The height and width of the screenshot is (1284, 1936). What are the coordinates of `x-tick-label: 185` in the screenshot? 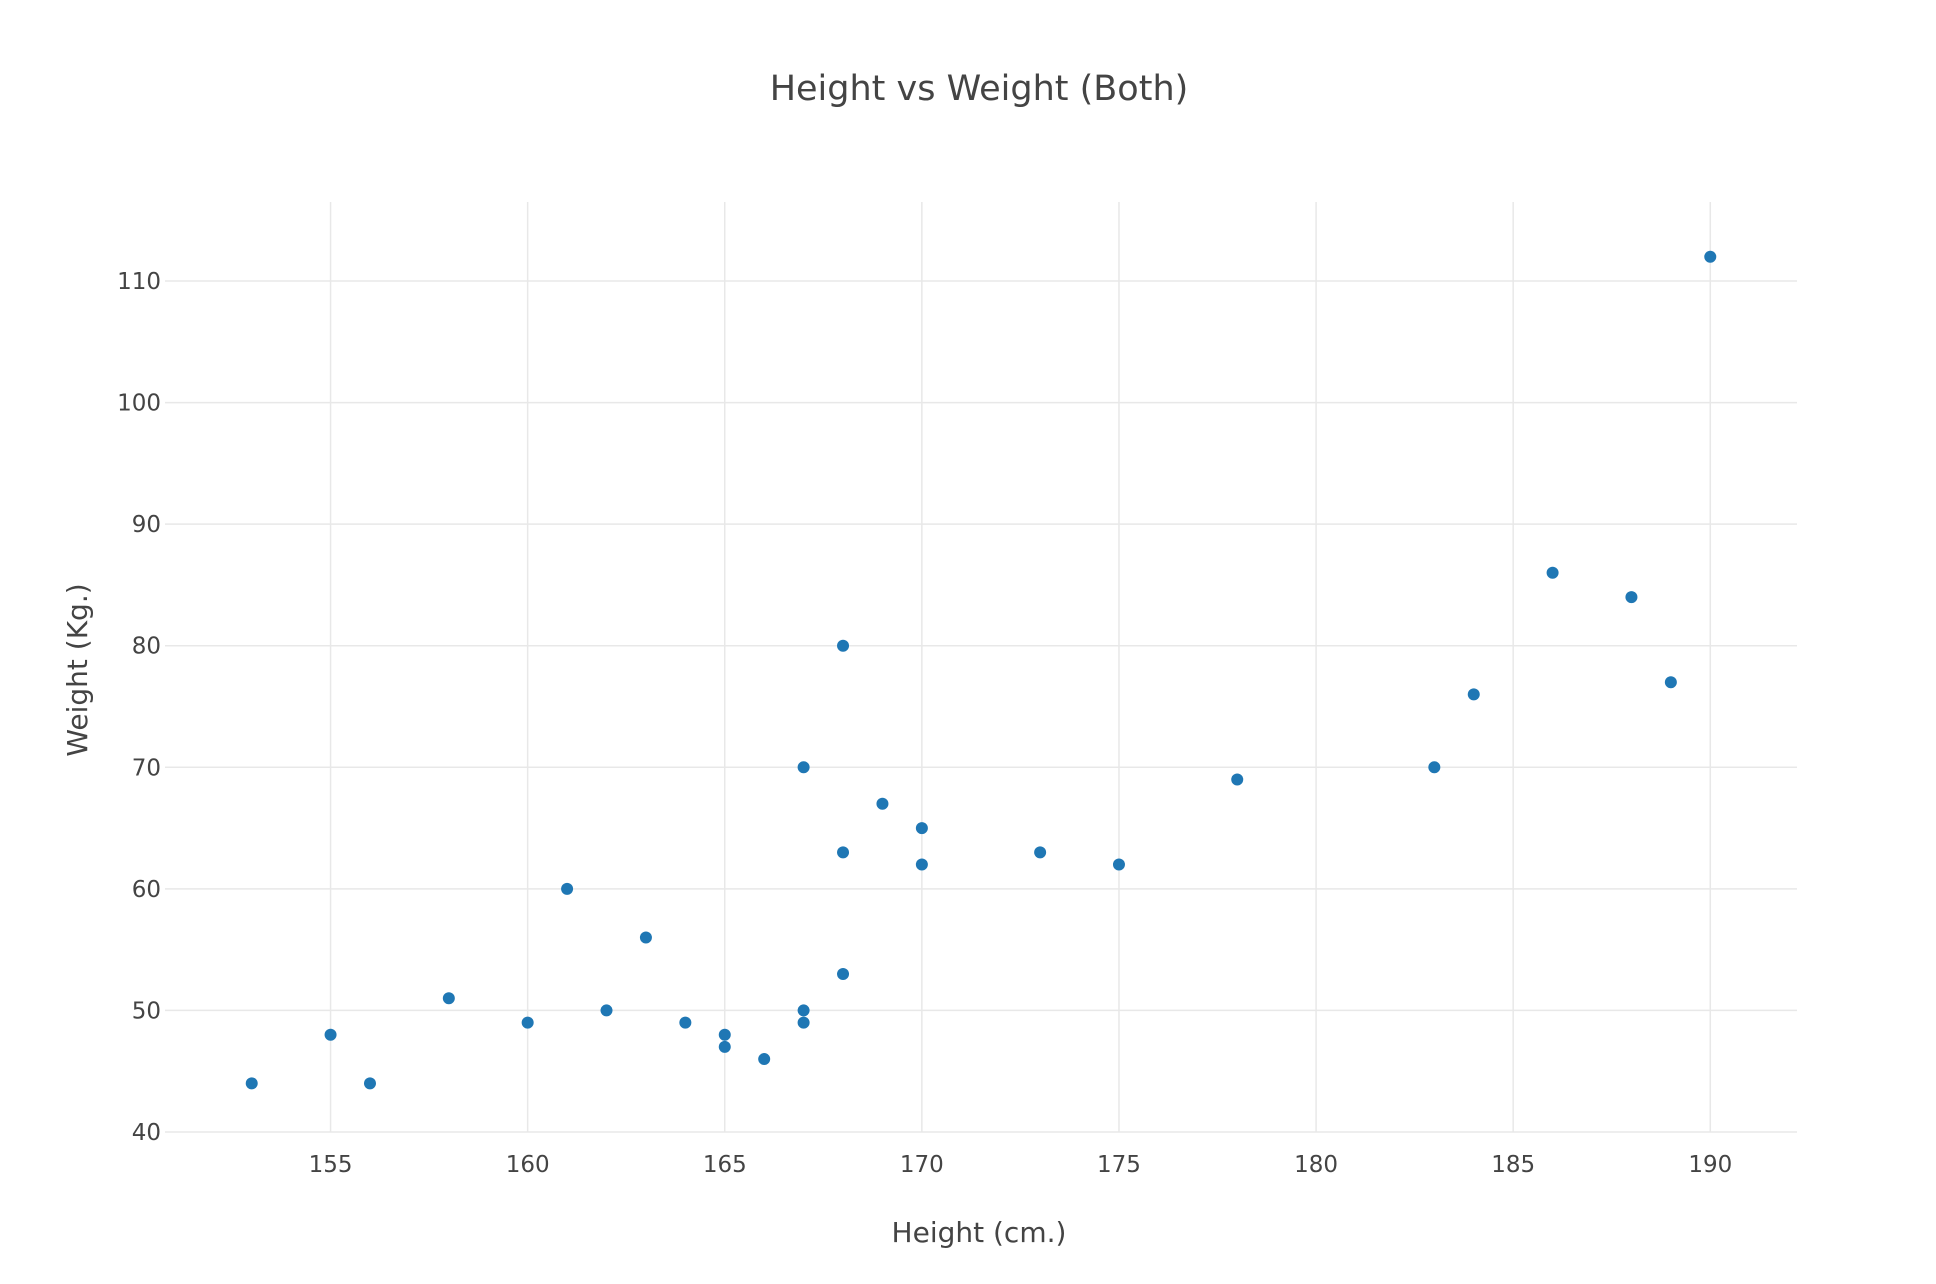 It's located at (1513, 1165).